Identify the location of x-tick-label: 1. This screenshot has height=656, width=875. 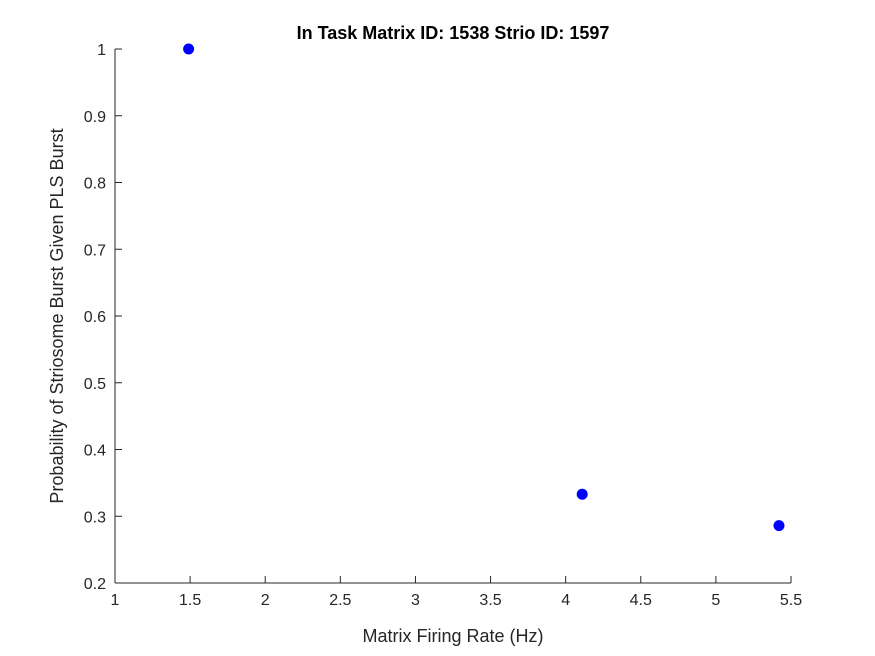
(115, 600).